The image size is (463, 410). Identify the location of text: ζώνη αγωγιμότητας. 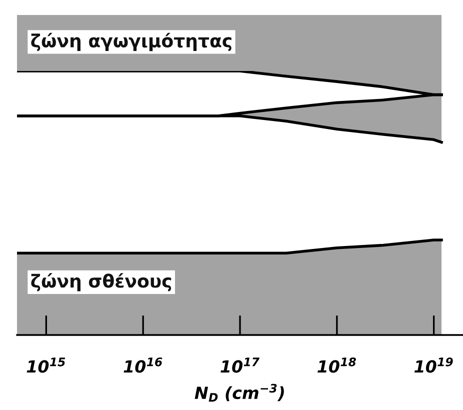
(131, 42).